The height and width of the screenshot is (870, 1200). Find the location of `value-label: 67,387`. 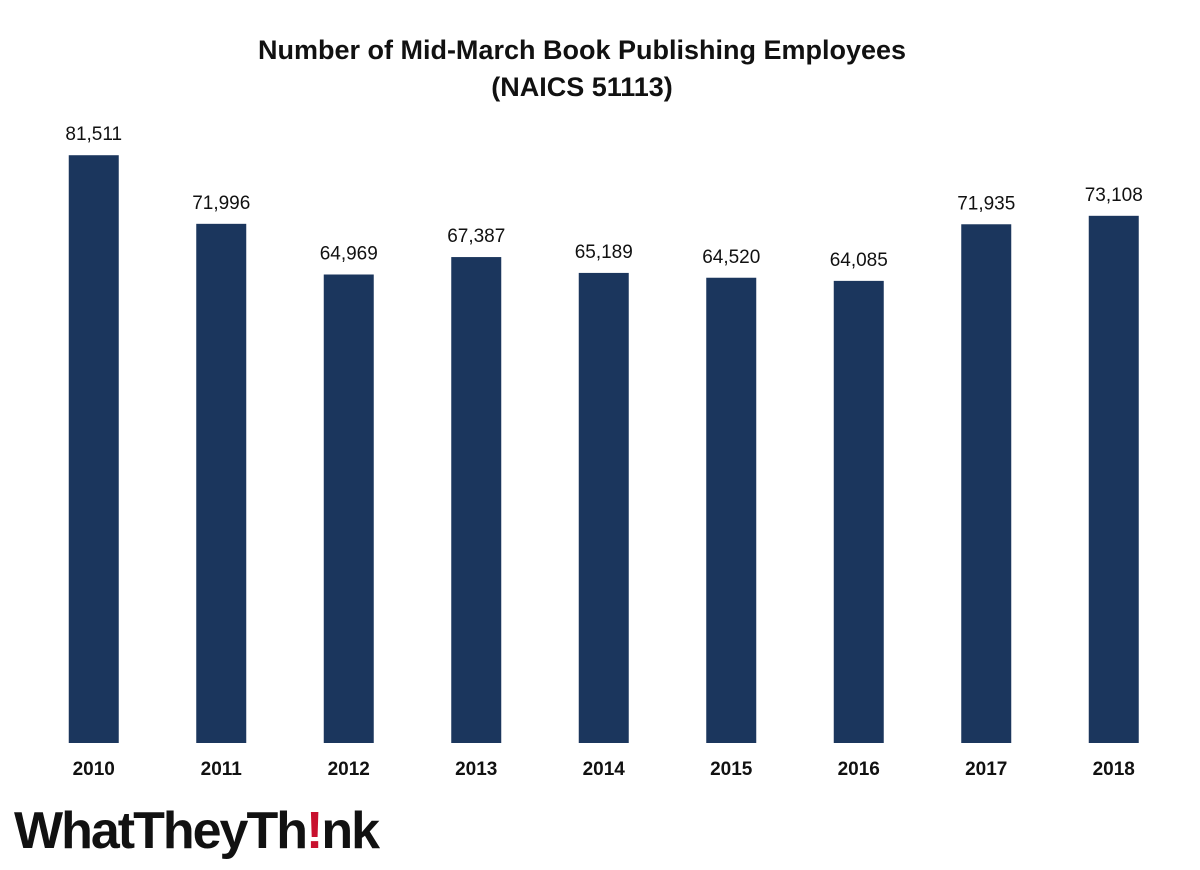

value-label: 67,387 is located at coordinates (476, 236).